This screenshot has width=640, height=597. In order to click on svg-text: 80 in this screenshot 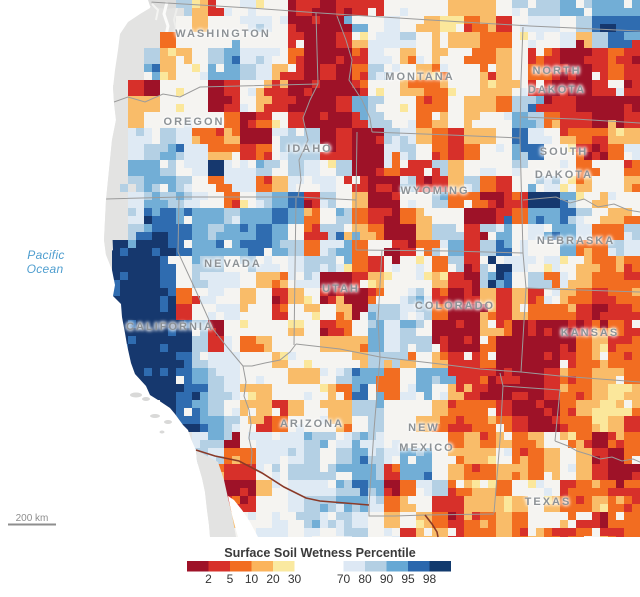, I will do `click(365, 579)`.